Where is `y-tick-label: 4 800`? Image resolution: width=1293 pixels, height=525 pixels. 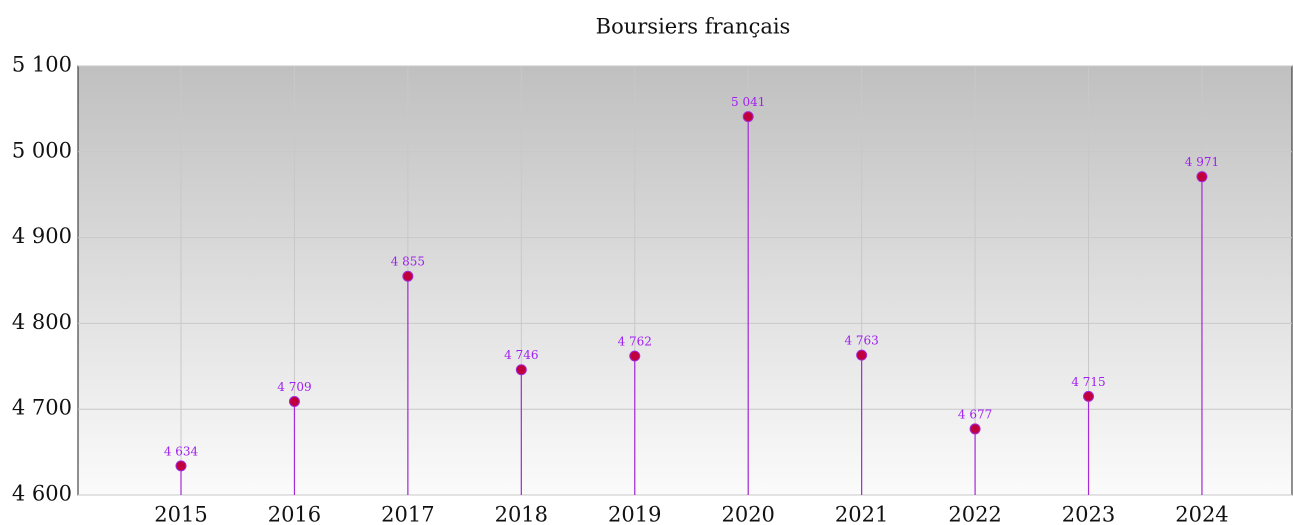
y-tick-label: 4 800 is located at coordinates (42, 322).